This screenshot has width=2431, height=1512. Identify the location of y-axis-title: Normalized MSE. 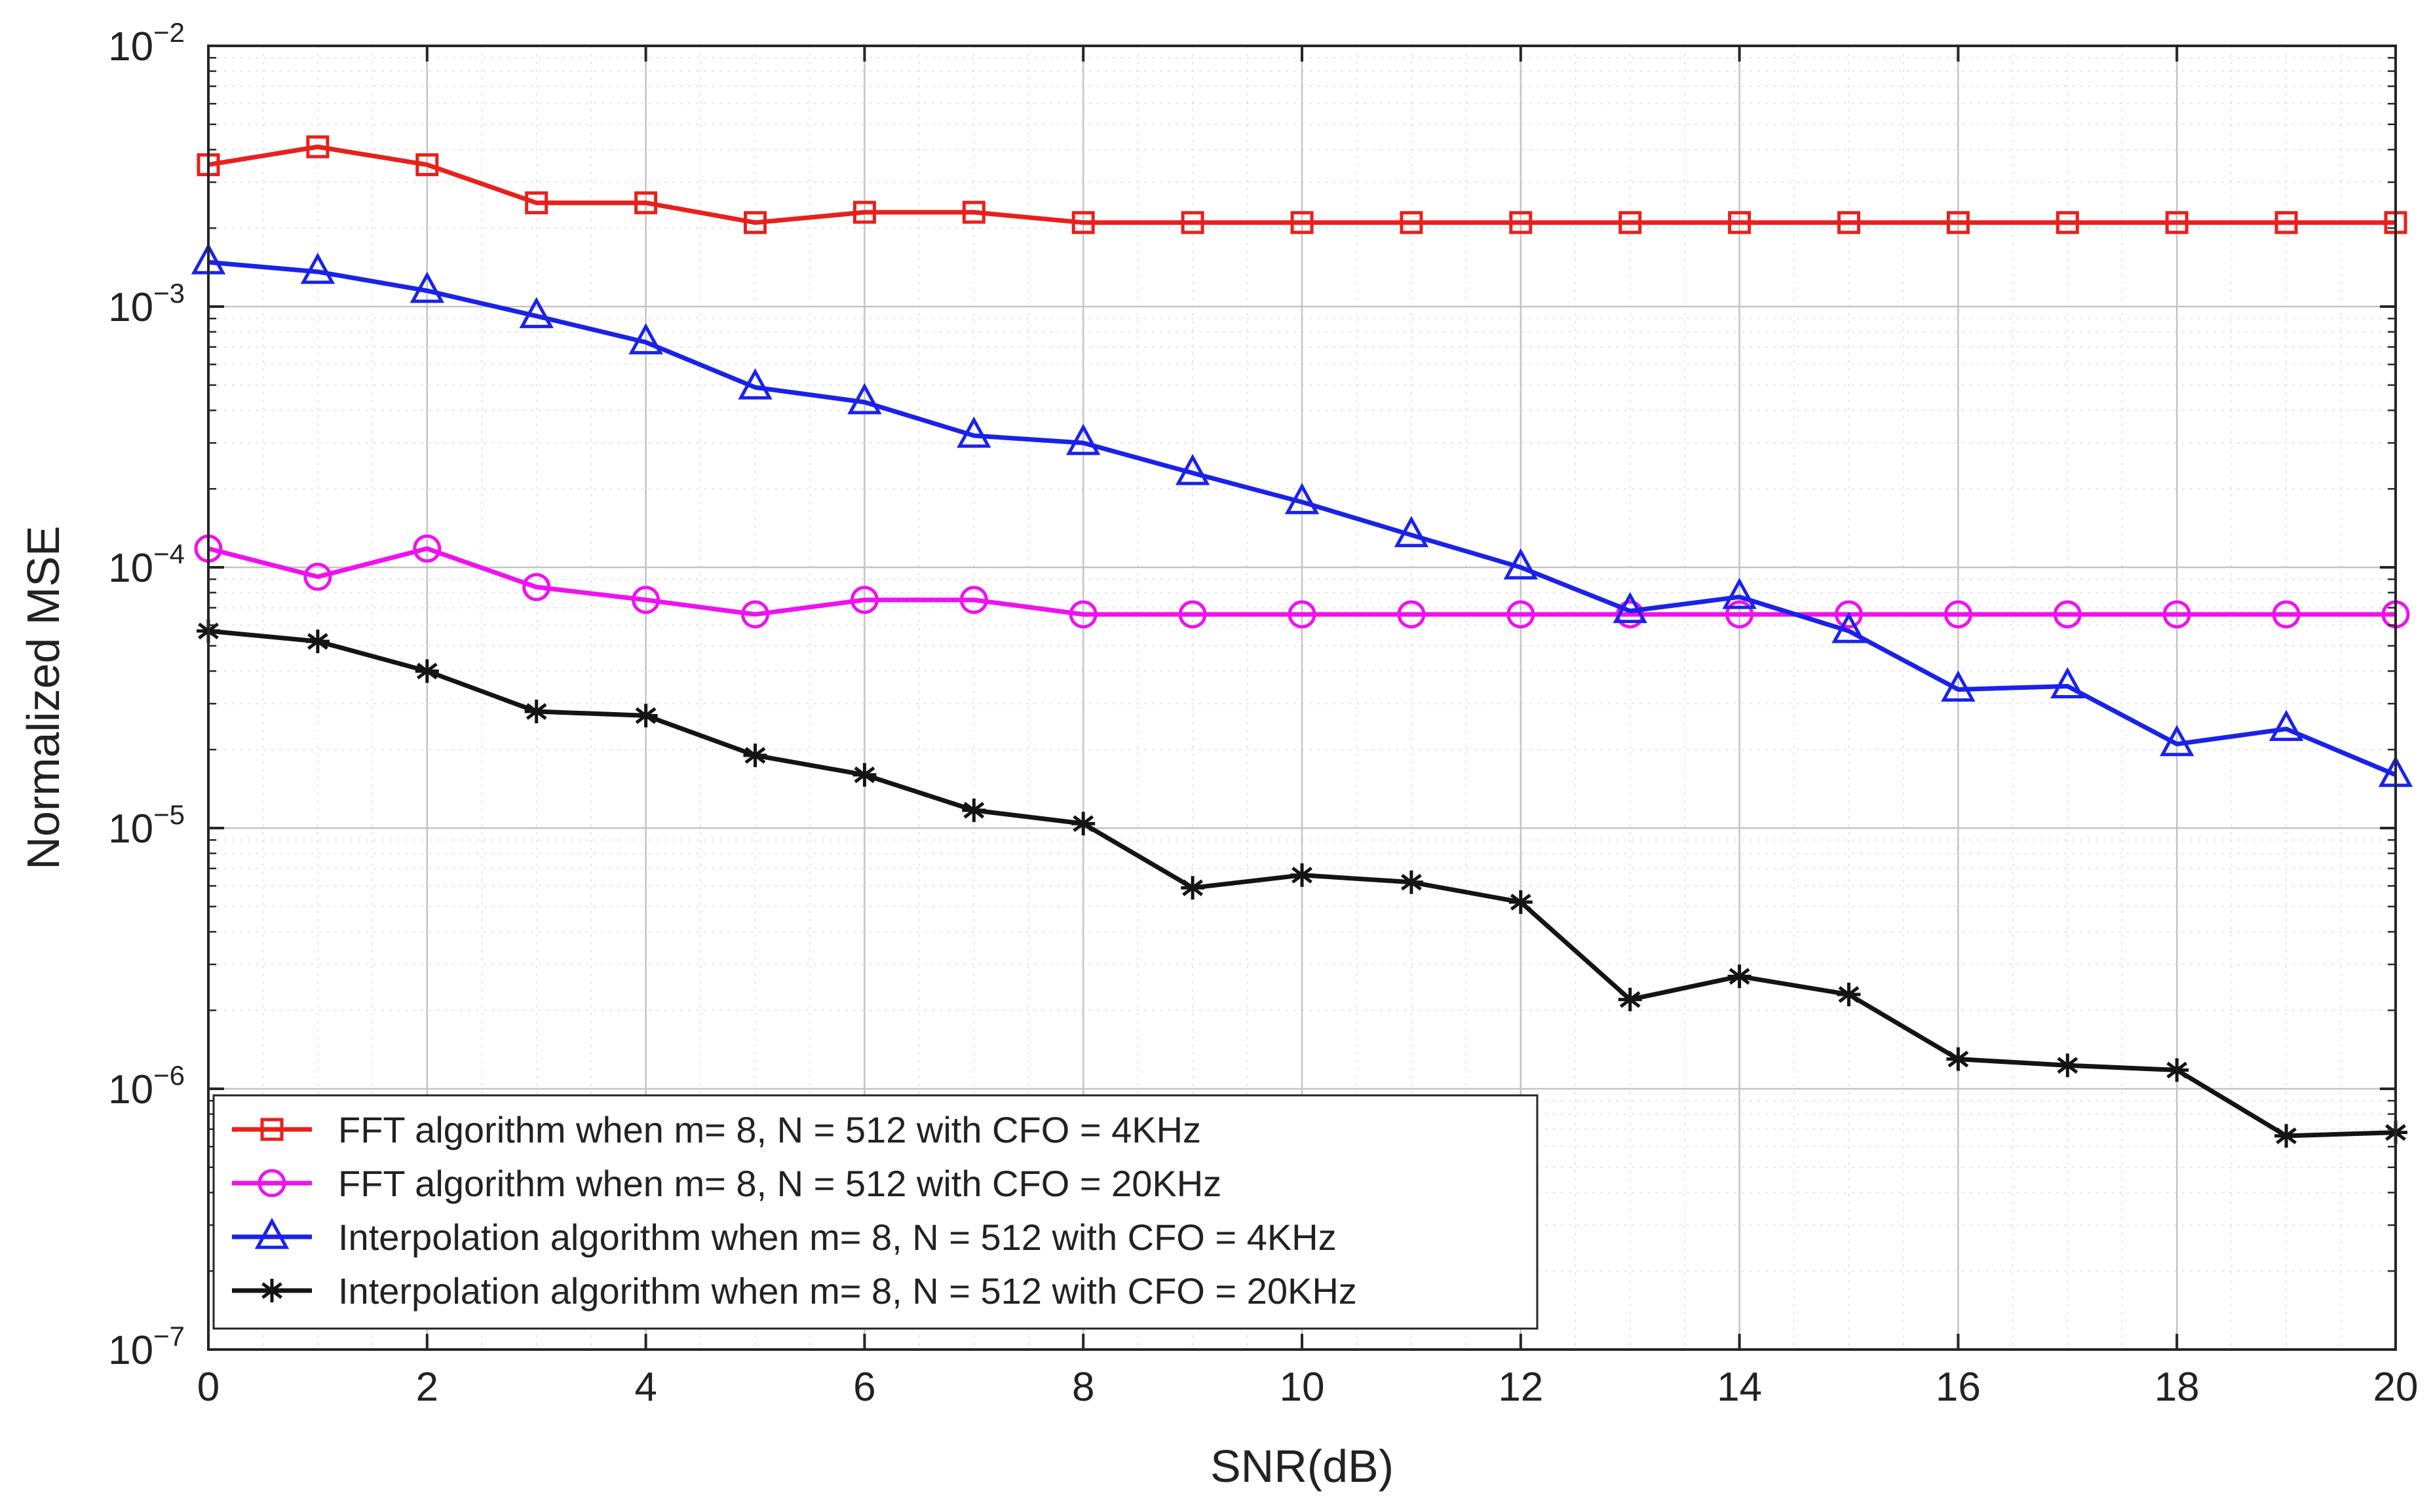
(43, 697).